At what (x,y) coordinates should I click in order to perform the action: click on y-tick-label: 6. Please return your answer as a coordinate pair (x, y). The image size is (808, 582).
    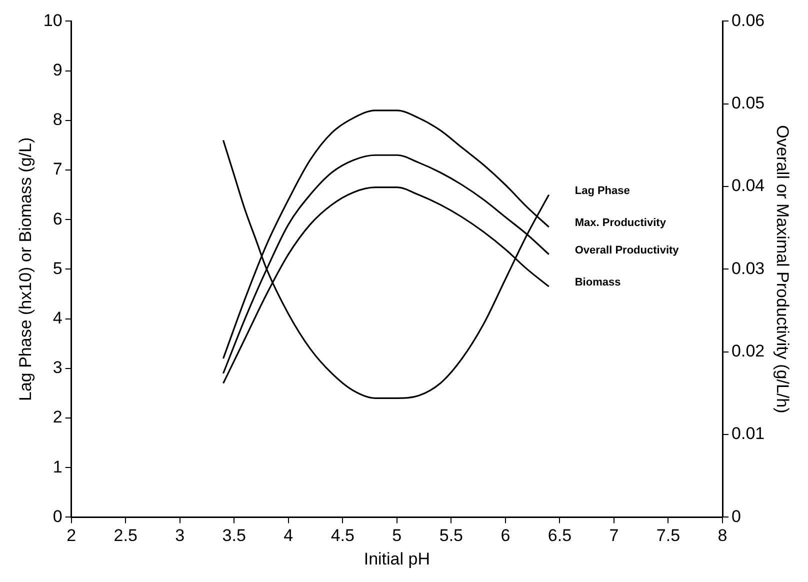
    Looking at the image, I should click on (57, 218).